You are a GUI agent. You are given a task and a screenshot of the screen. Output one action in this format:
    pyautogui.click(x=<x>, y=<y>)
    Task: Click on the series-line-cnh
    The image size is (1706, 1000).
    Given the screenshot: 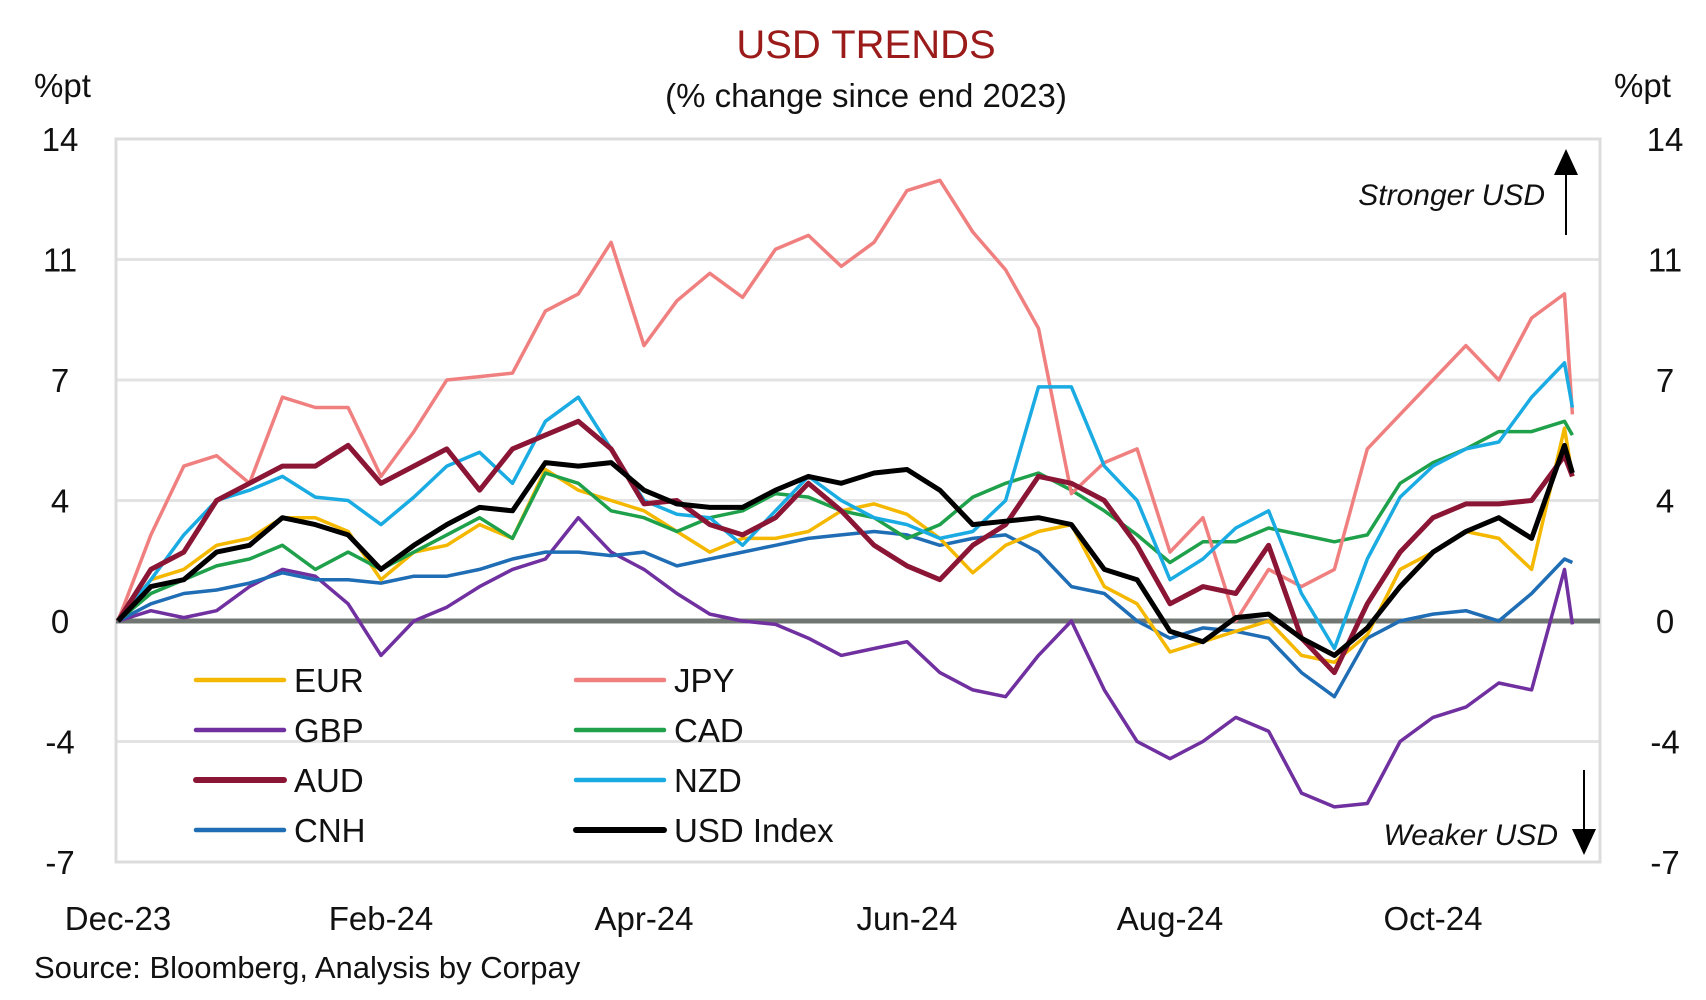 What is the action you would take?
    pyautogui.click(x=845, y=614)
    